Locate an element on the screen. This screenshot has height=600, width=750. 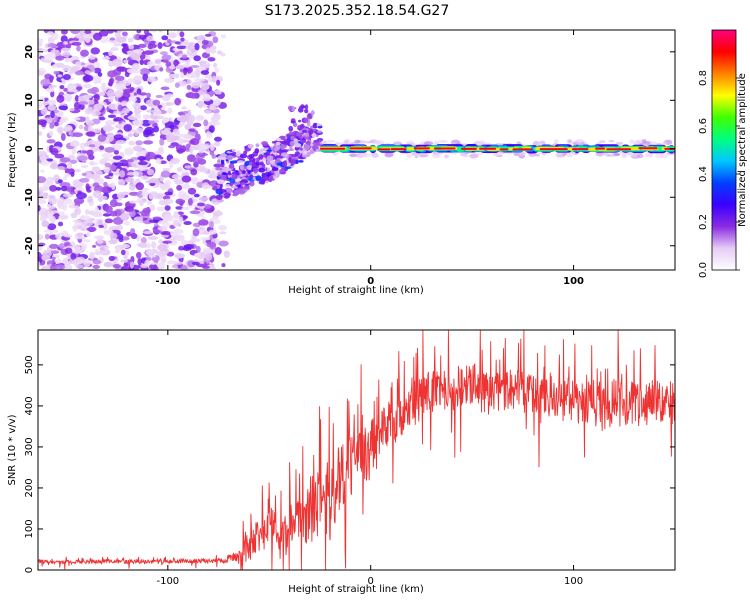
y-tick-label: 400 is located at coordinates (29, 405).